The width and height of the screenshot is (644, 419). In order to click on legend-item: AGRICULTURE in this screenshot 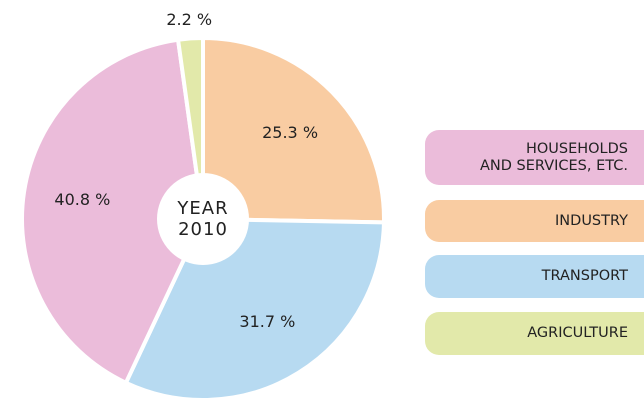, I will do `click(534, 333)`.